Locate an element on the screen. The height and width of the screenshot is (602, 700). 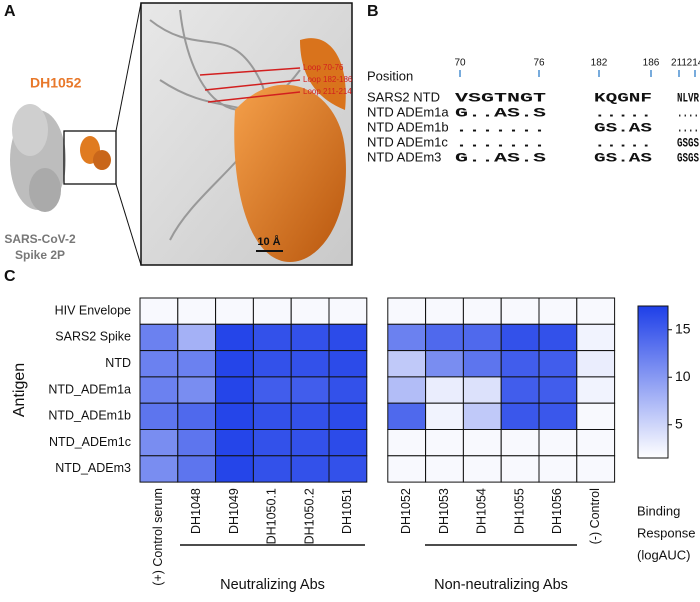
y-tick-label: SARS2 Spike is located at coordinates (93, 337).